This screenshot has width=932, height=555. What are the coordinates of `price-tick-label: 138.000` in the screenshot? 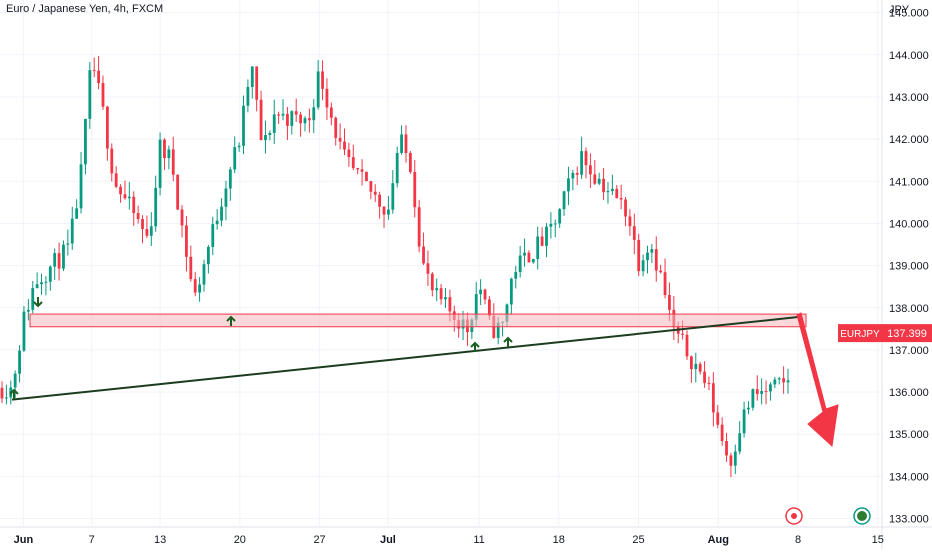 It's located at (909, 309).